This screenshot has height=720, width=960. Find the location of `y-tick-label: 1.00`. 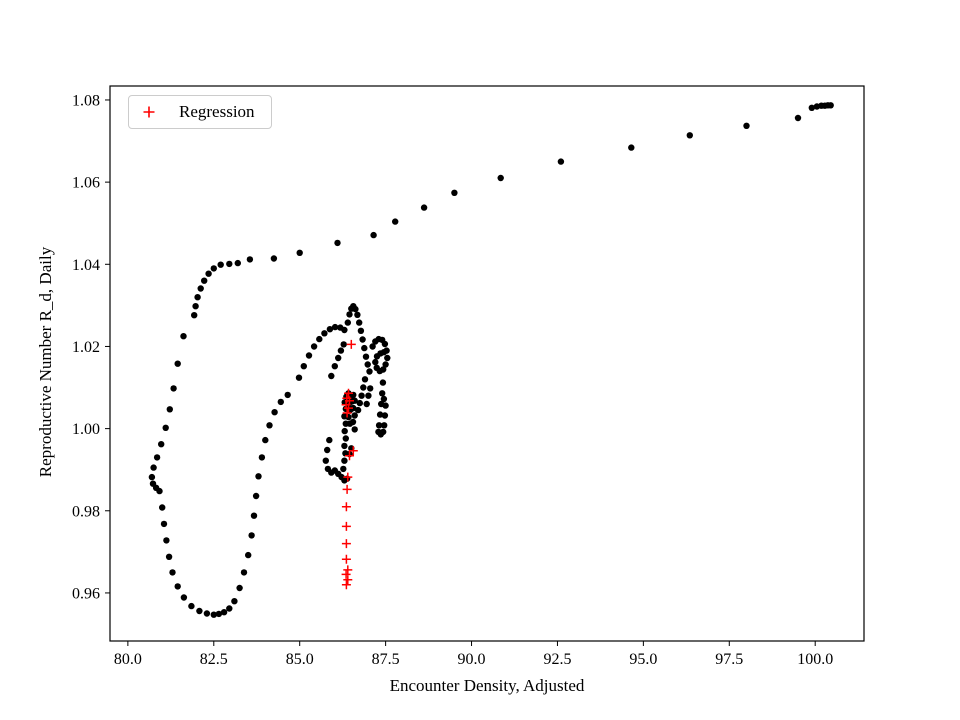

y-tick-label: 1.00 is located at coordinates (86, 429).